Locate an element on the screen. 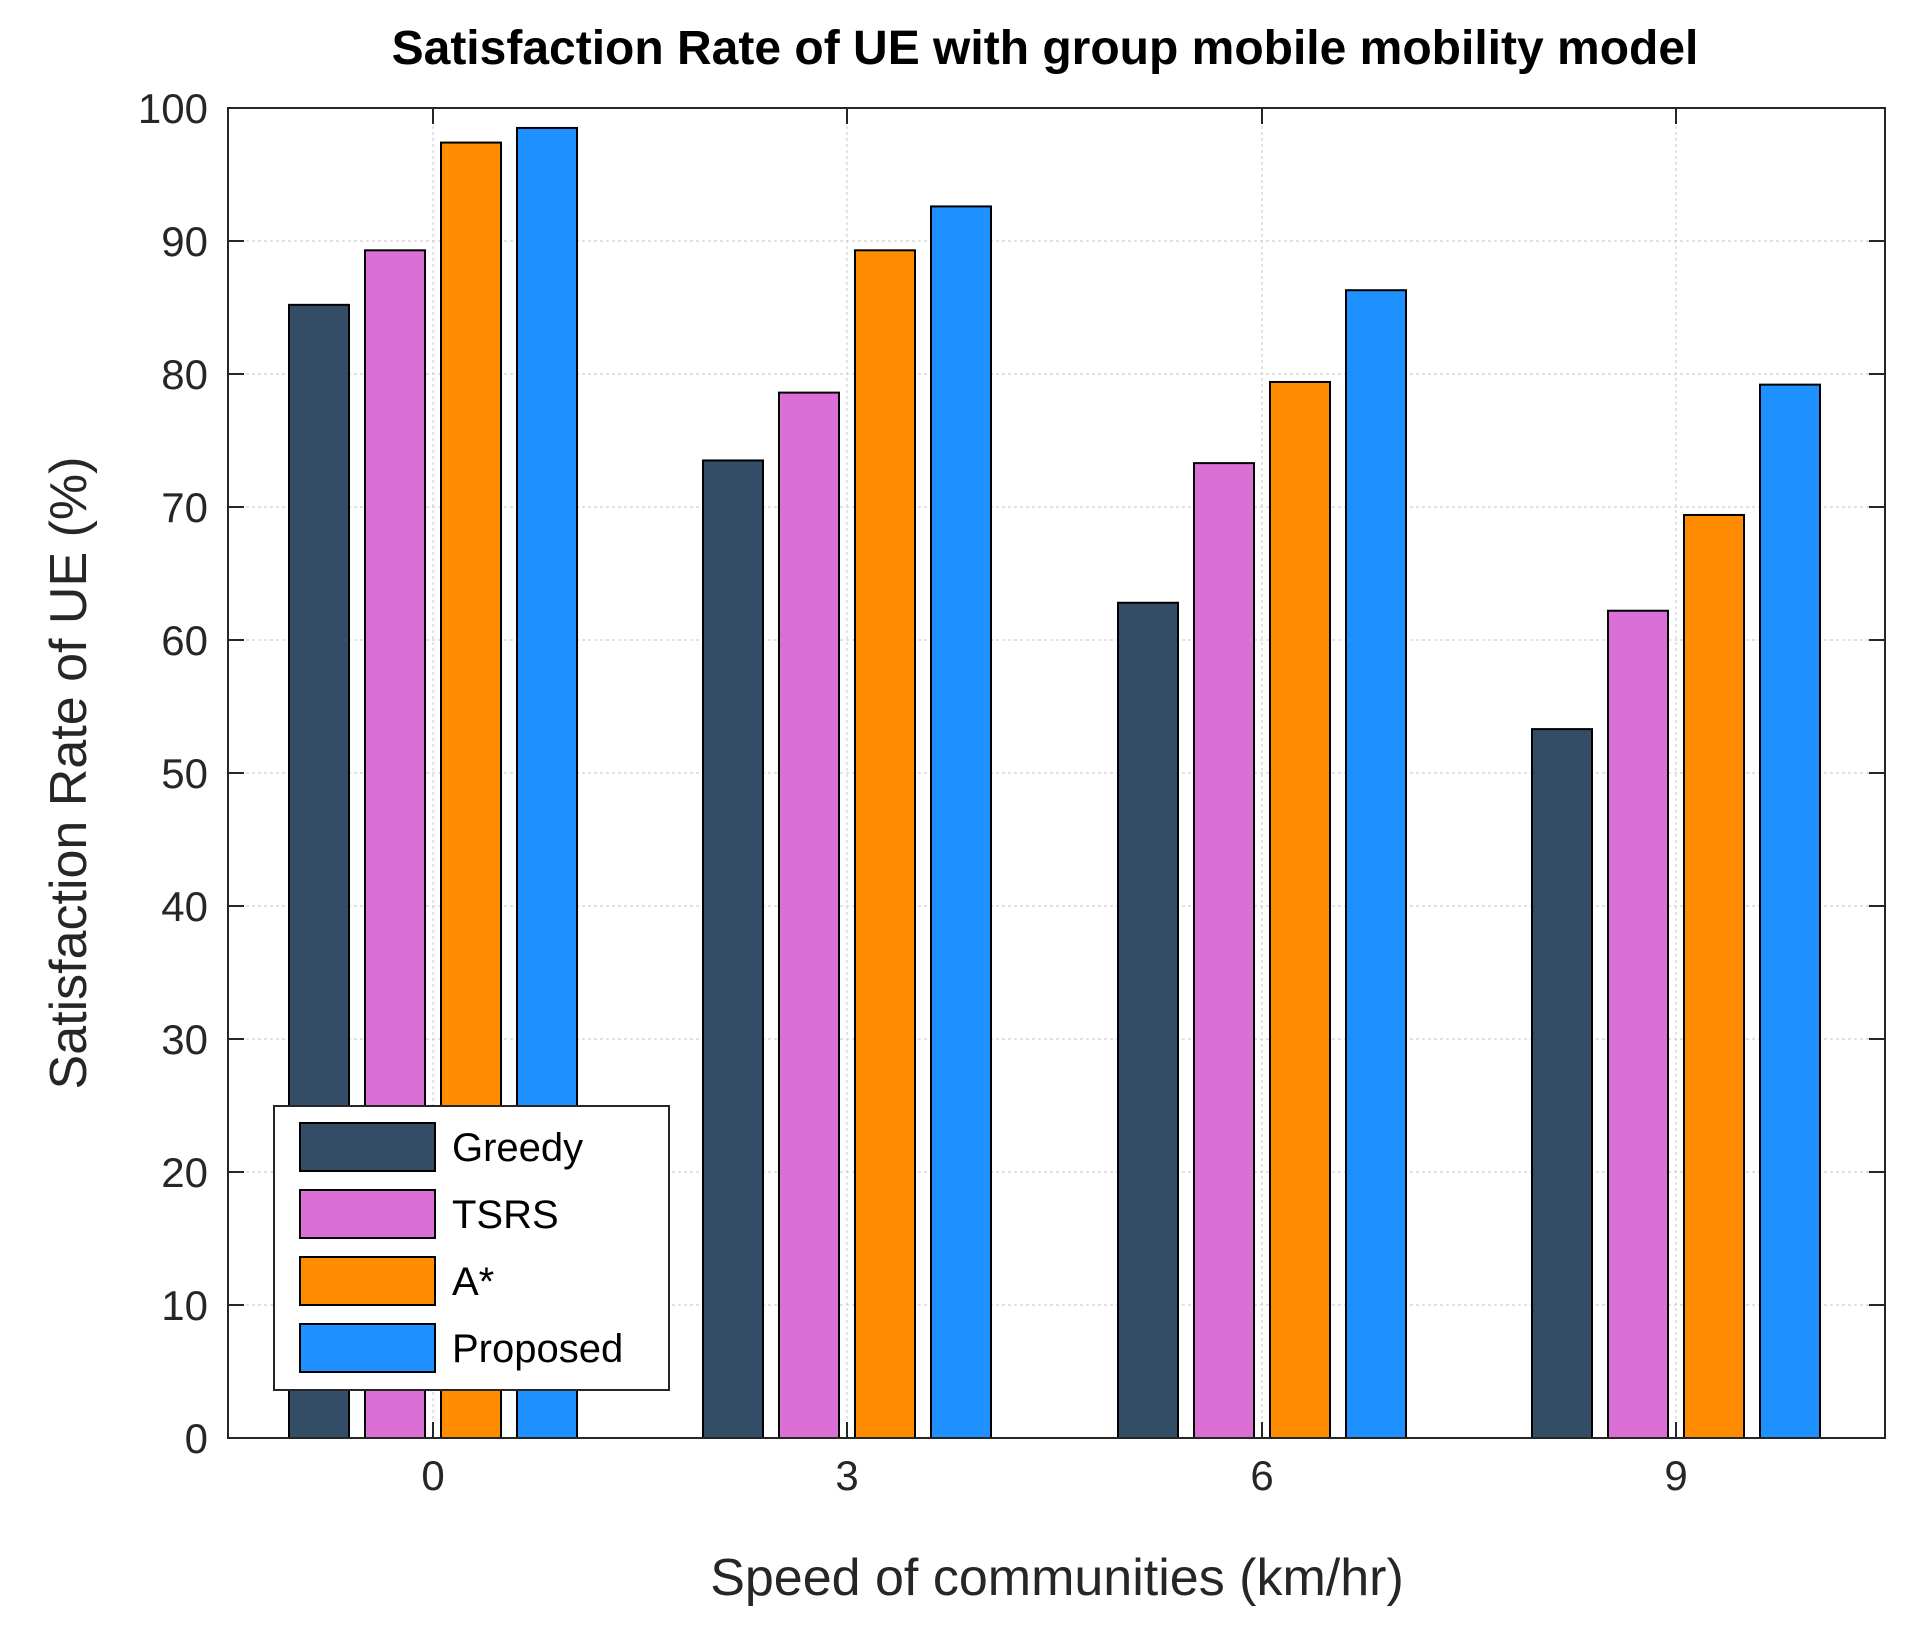 The width and height of the screenshot is (1905, 1625). legend-label-proposed: Proposed is located at coordinates (537, 1349).